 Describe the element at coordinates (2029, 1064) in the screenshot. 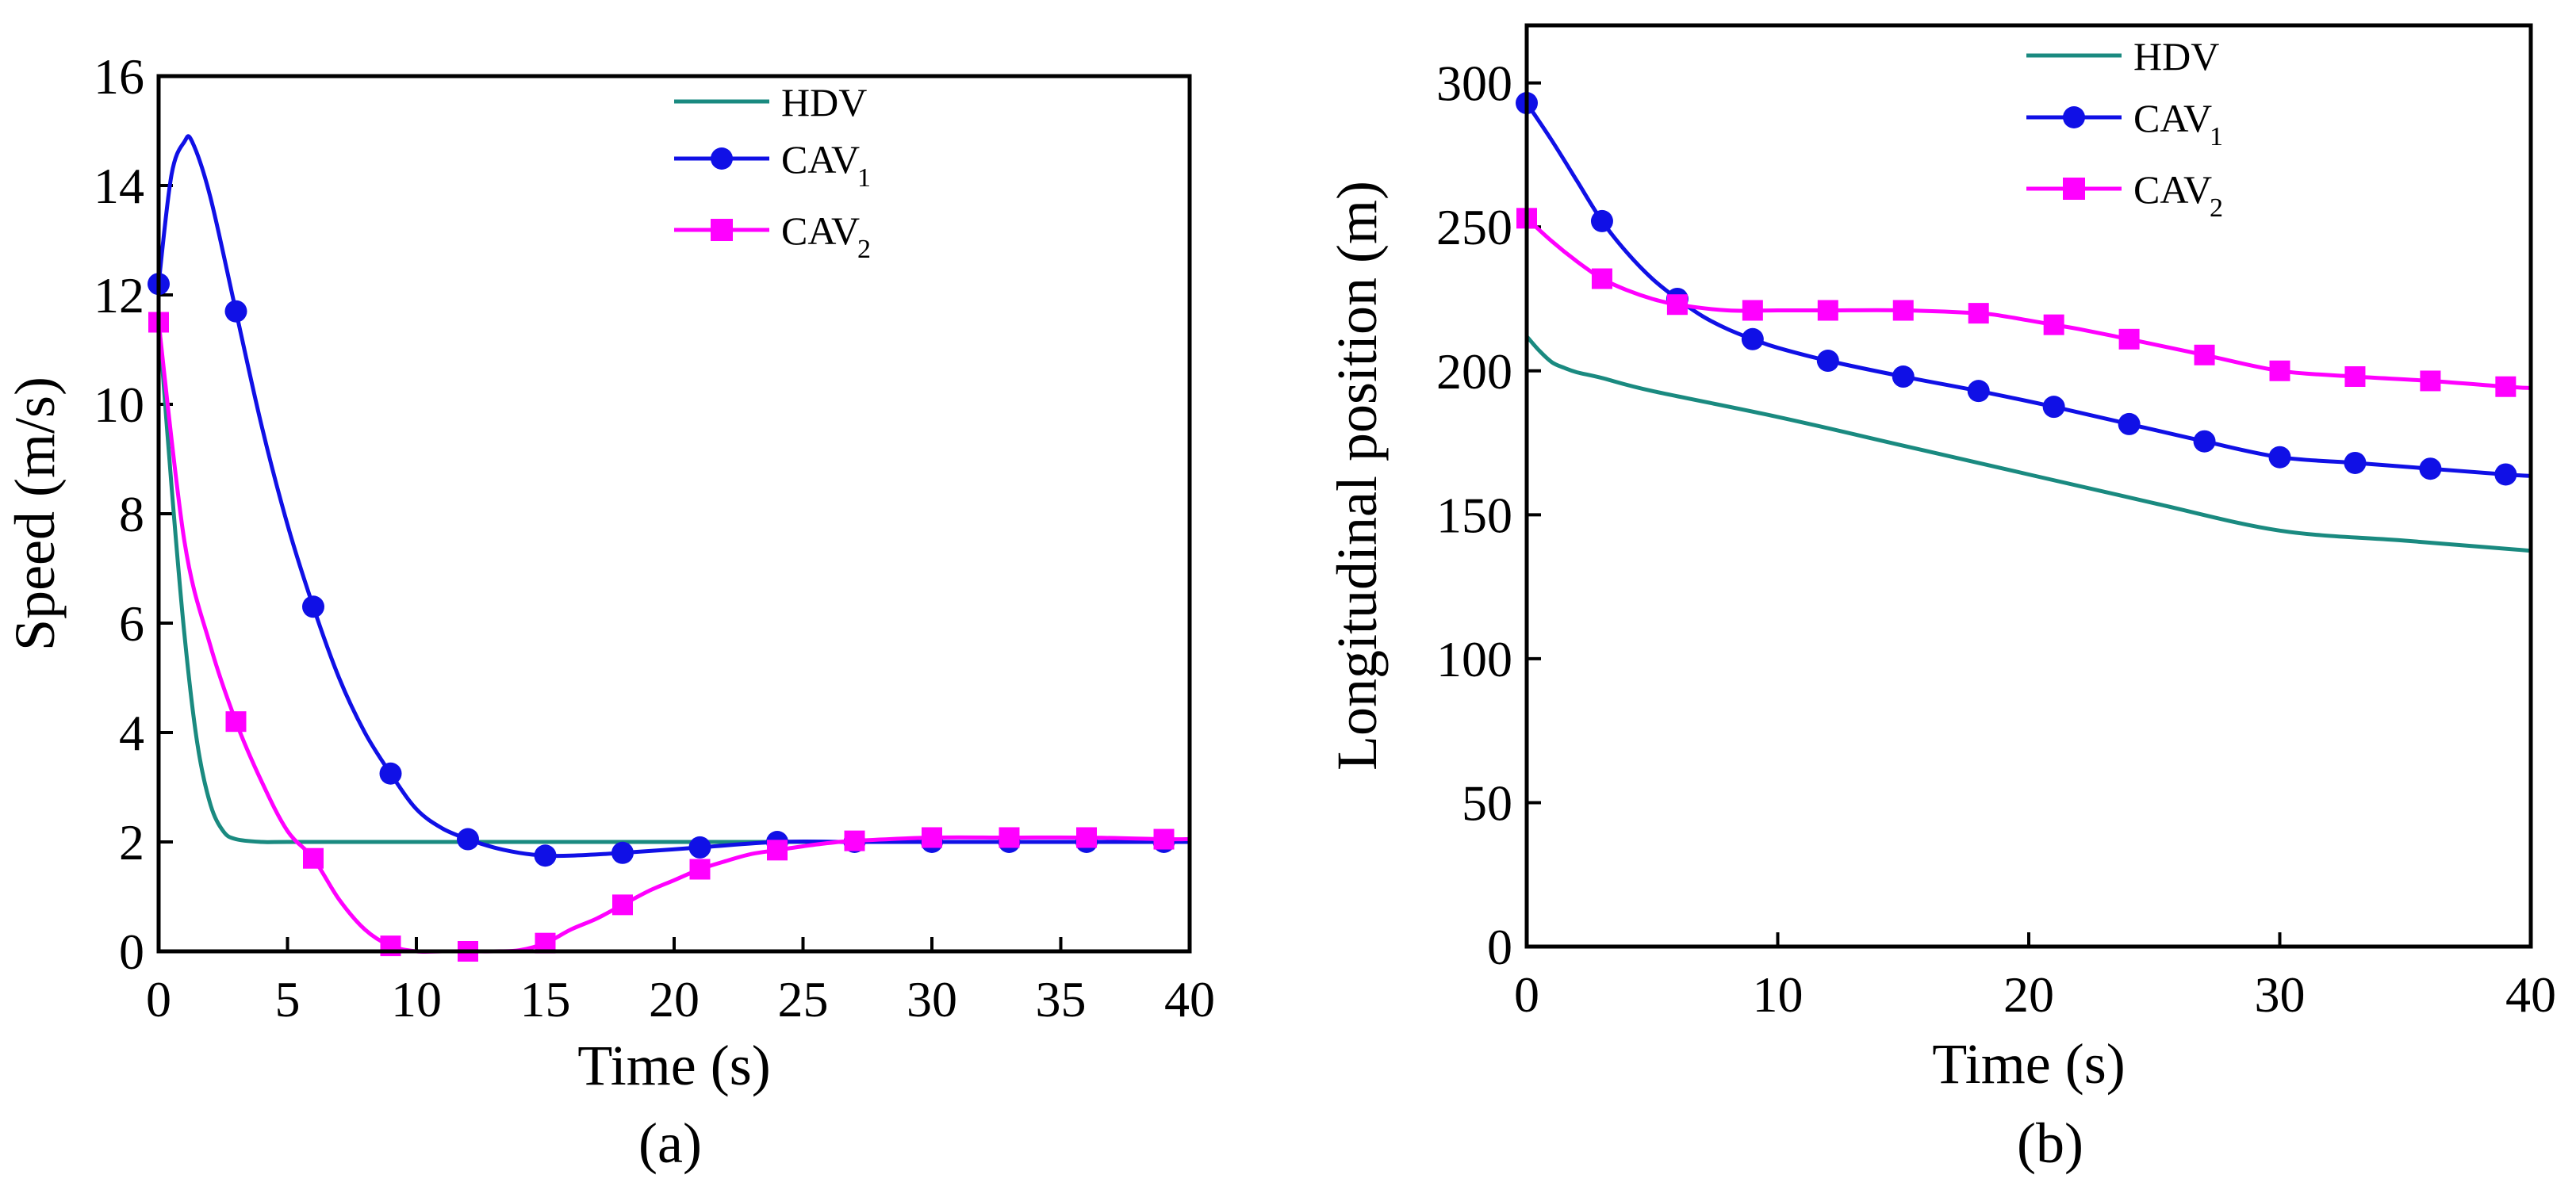

I see `position-chart-x-axis-label: Time (s)` at that location.